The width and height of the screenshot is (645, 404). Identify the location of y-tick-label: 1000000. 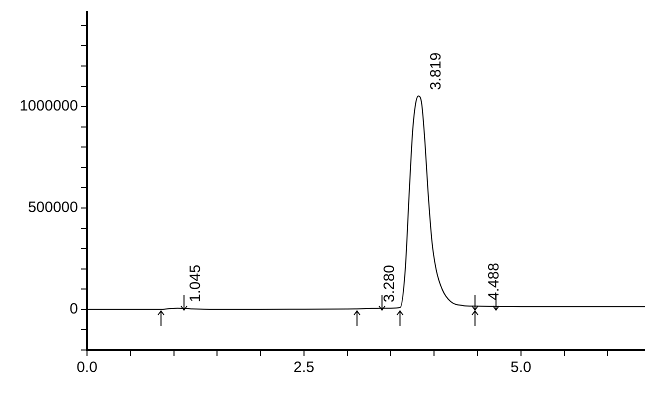
(49, 106).